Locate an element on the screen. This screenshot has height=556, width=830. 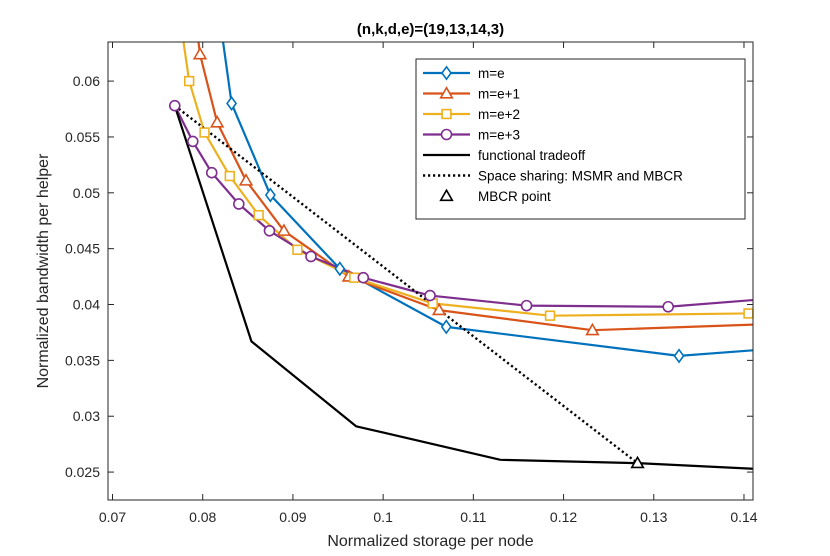
legend-label-functional-tradeoff: functional tradeoff is located at coordinates (531, 155).